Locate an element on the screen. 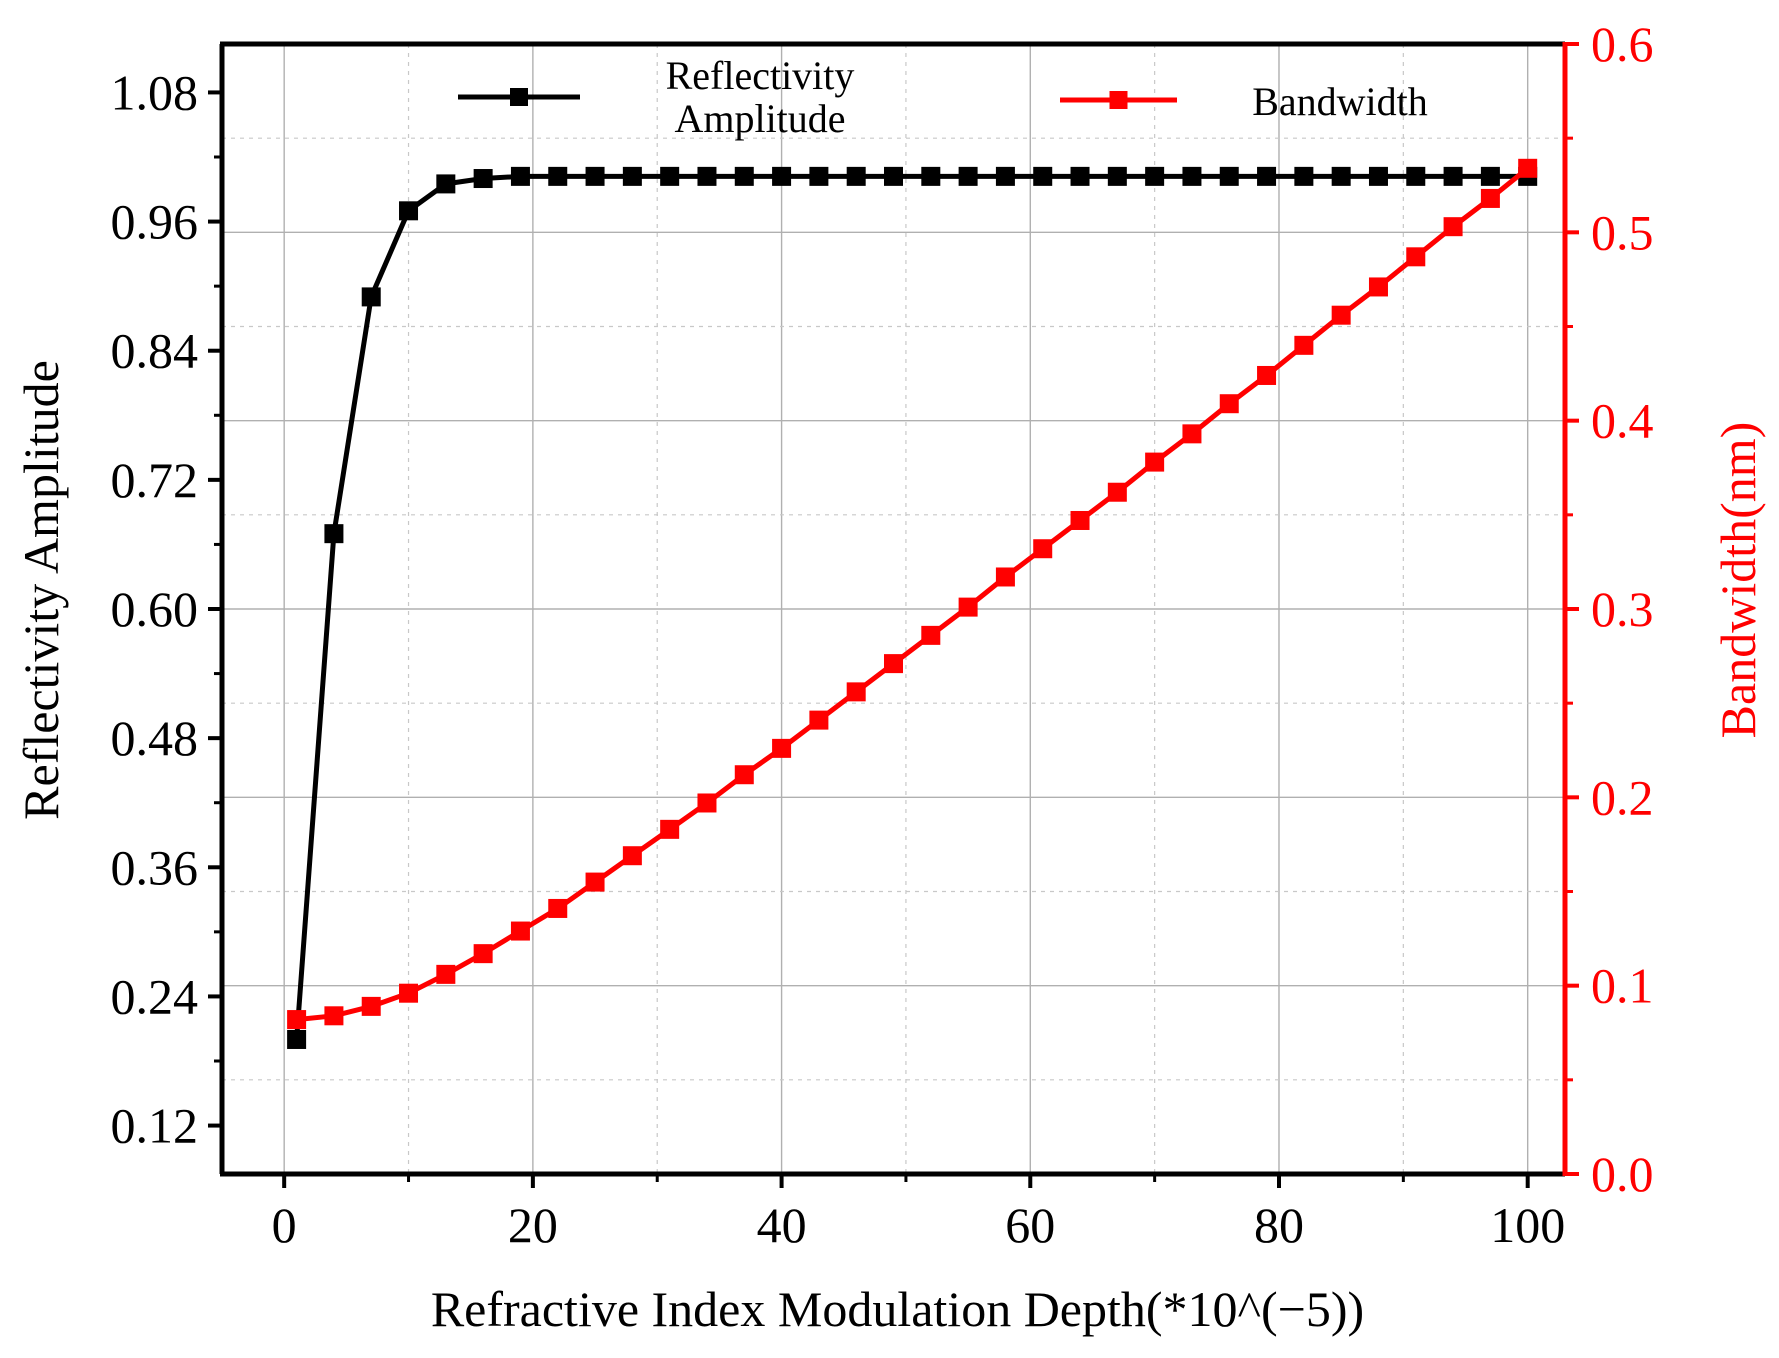 The width and height of the screenshot is (1779, 1358). legend-reflectivity-label: Reflectivity is located at coordinates (760, 75).